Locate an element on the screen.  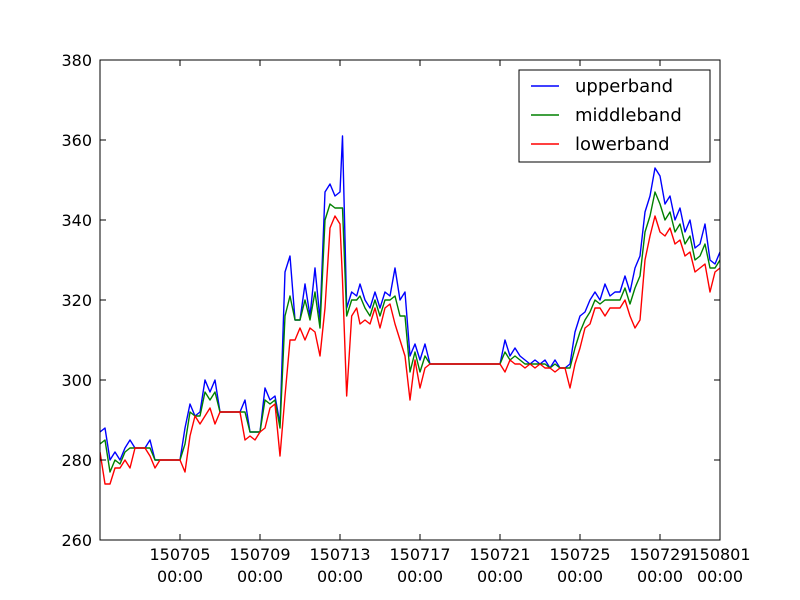
x-tick-label-date: 150709 is located at coordinates (259, 554).